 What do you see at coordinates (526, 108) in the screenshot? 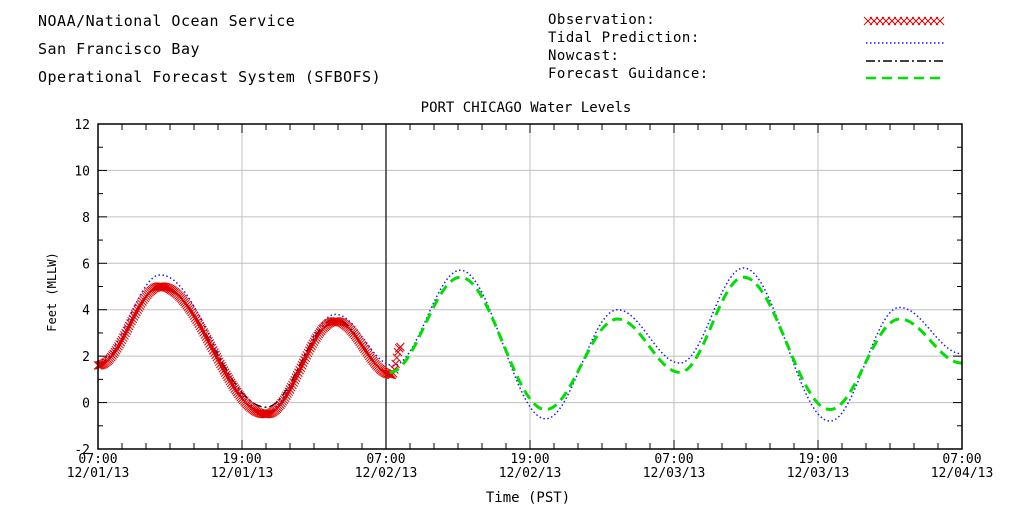
I see `chart-title: PORT CHICAGO Water Levels` at bounding box center [526, 108].